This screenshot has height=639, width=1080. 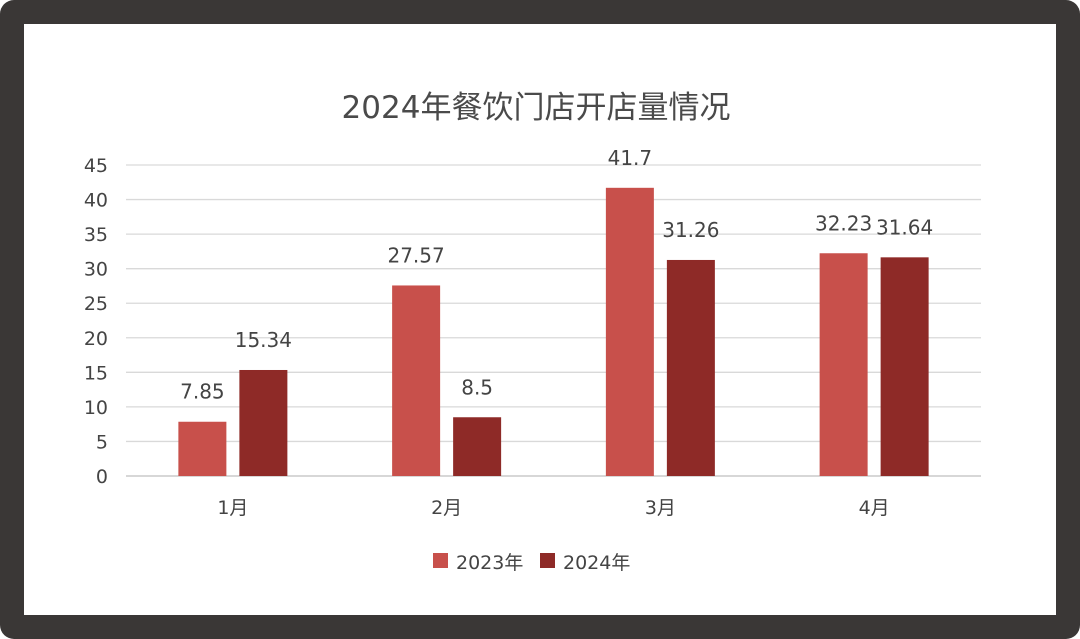 I want to click on y-tick-label: 20, so click(x=96, y=339).